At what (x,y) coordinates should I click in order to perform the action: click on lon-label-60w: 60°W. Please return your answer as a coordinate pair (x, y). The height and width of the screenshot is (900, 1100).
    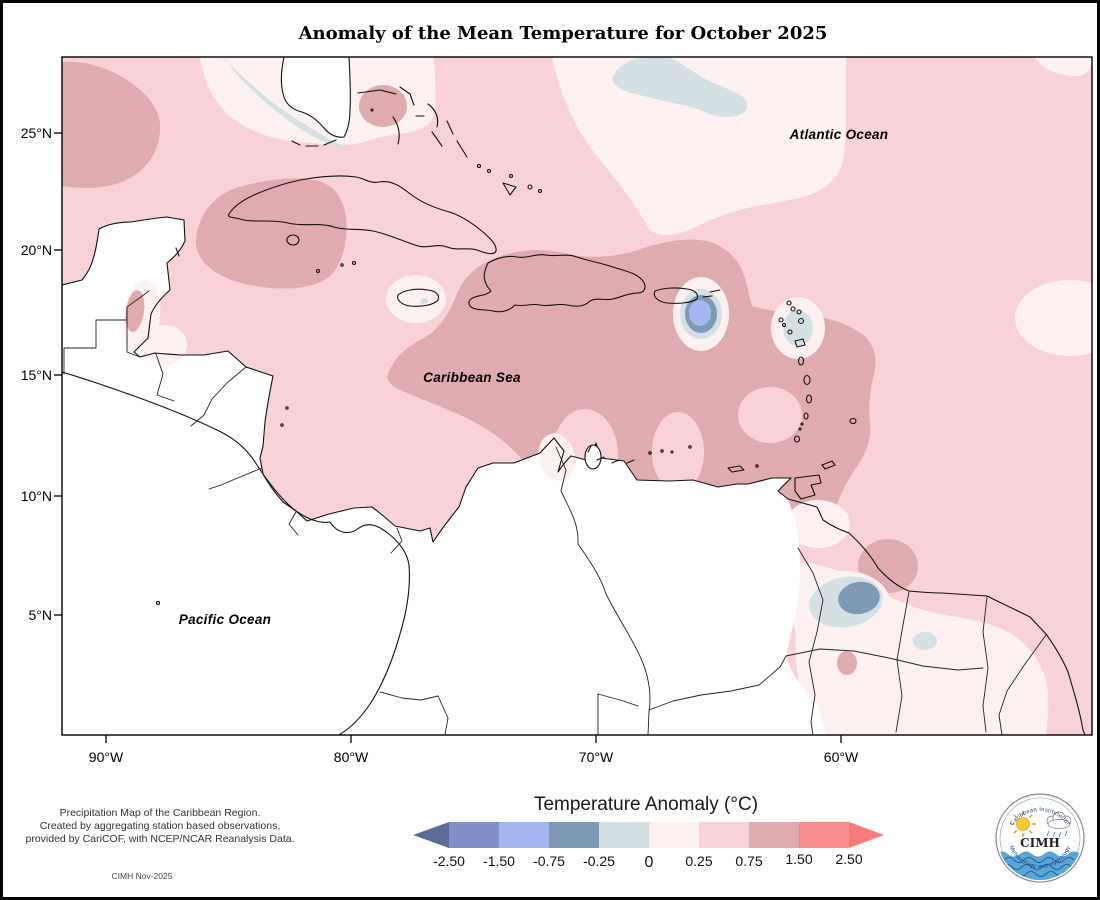
    Looking at the image, I should click on (841, 757).